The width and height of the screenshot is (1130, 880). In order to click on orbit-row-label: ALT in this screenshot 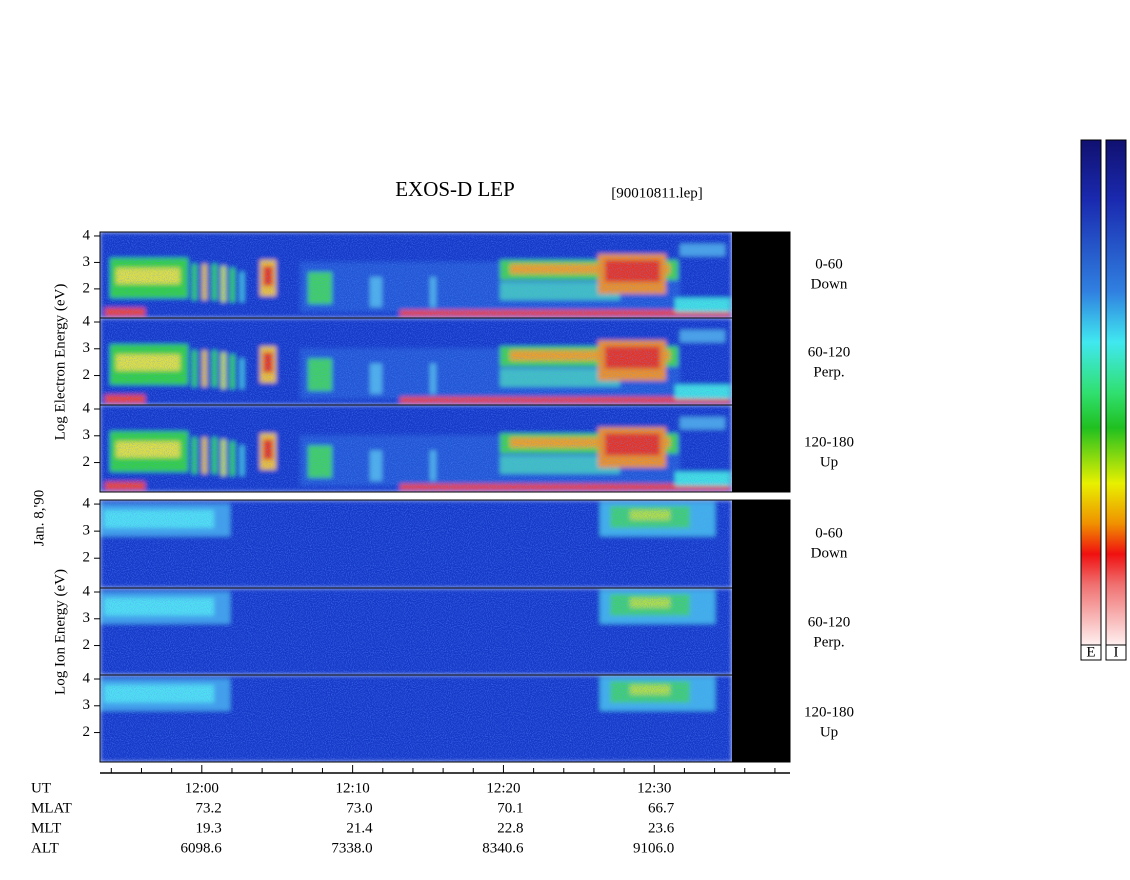, I will do `click(45, 848)`.